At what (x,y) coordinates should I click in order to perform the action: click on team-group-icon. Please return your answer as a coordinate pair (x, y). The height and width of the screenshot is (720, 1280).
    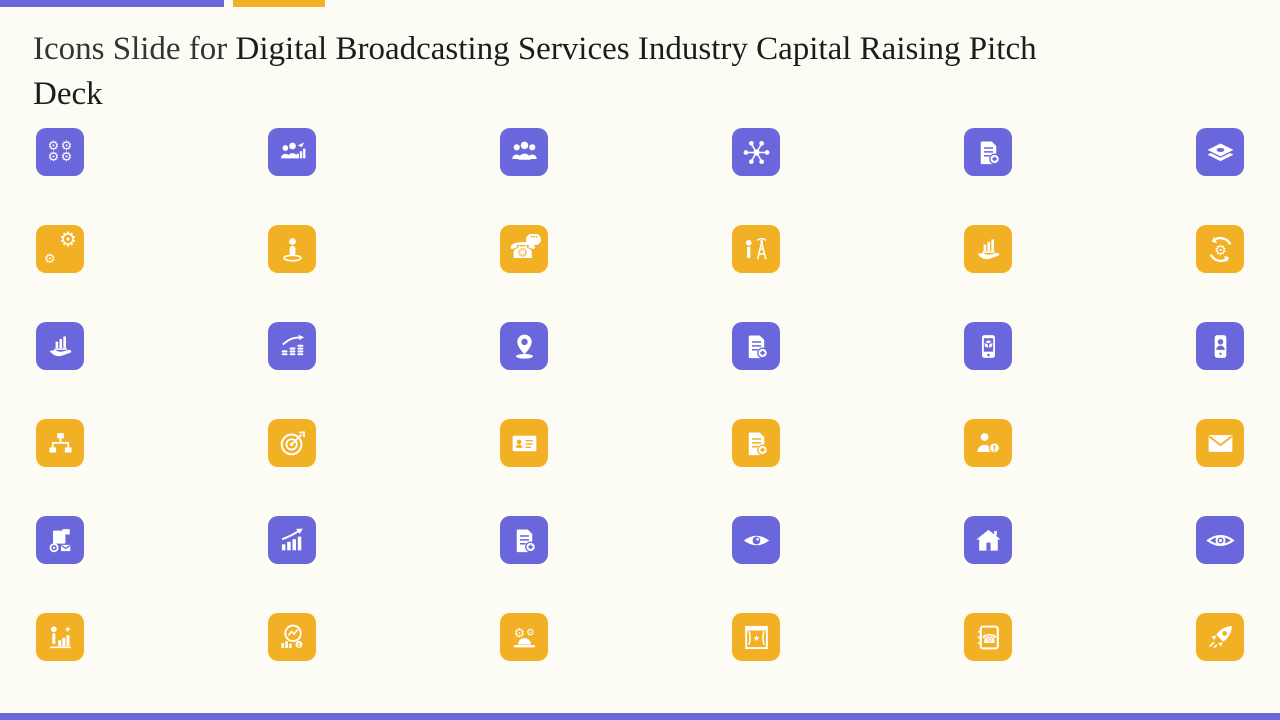
    Looking at the image, I should click on (524, 152).